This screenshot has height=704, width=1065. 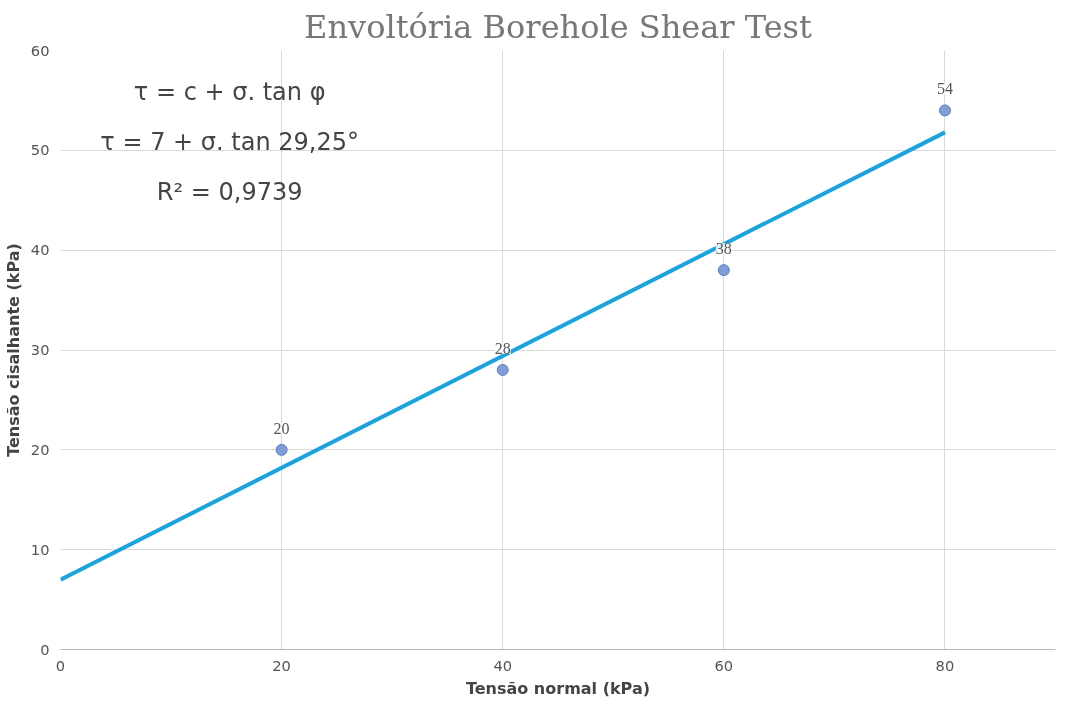 I want to click on x-tick-label: 0, so click(x=60, y=665).